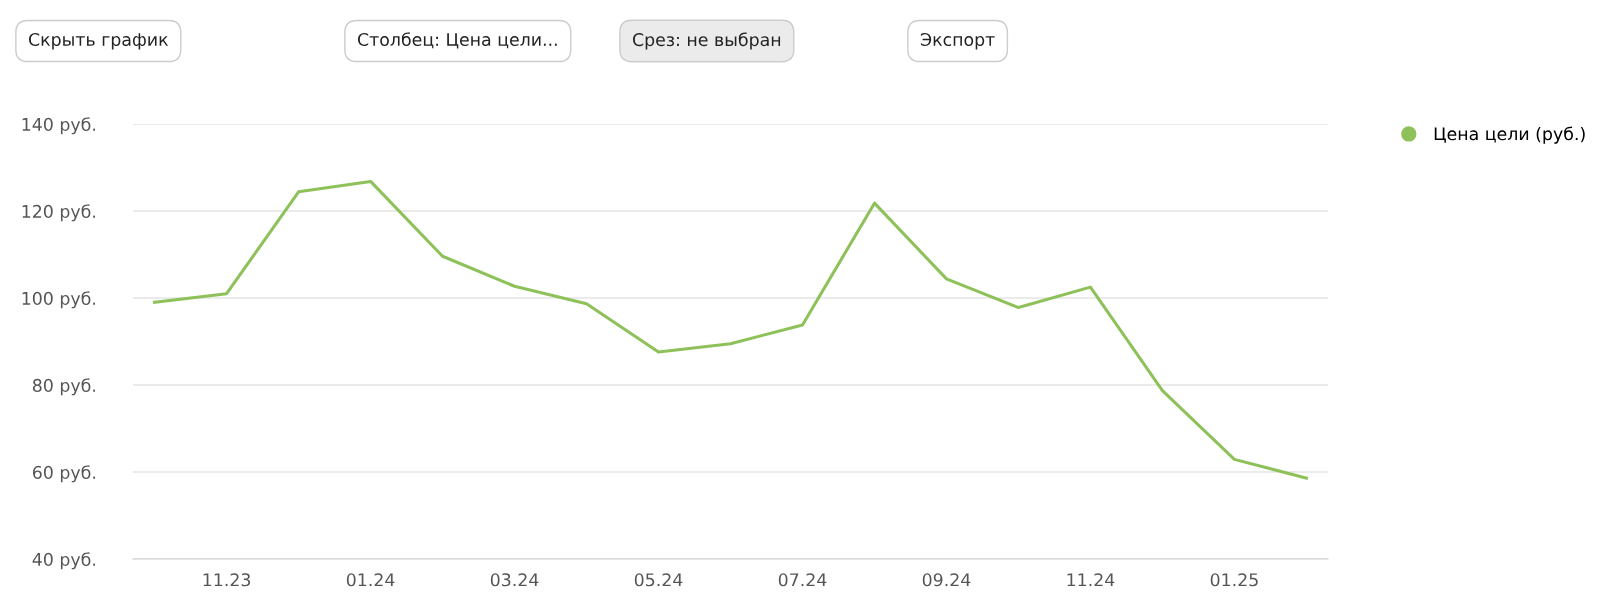 The image size is (1608, 610). I want to click on y-tick-label: 100 руб., so click(59, 300).